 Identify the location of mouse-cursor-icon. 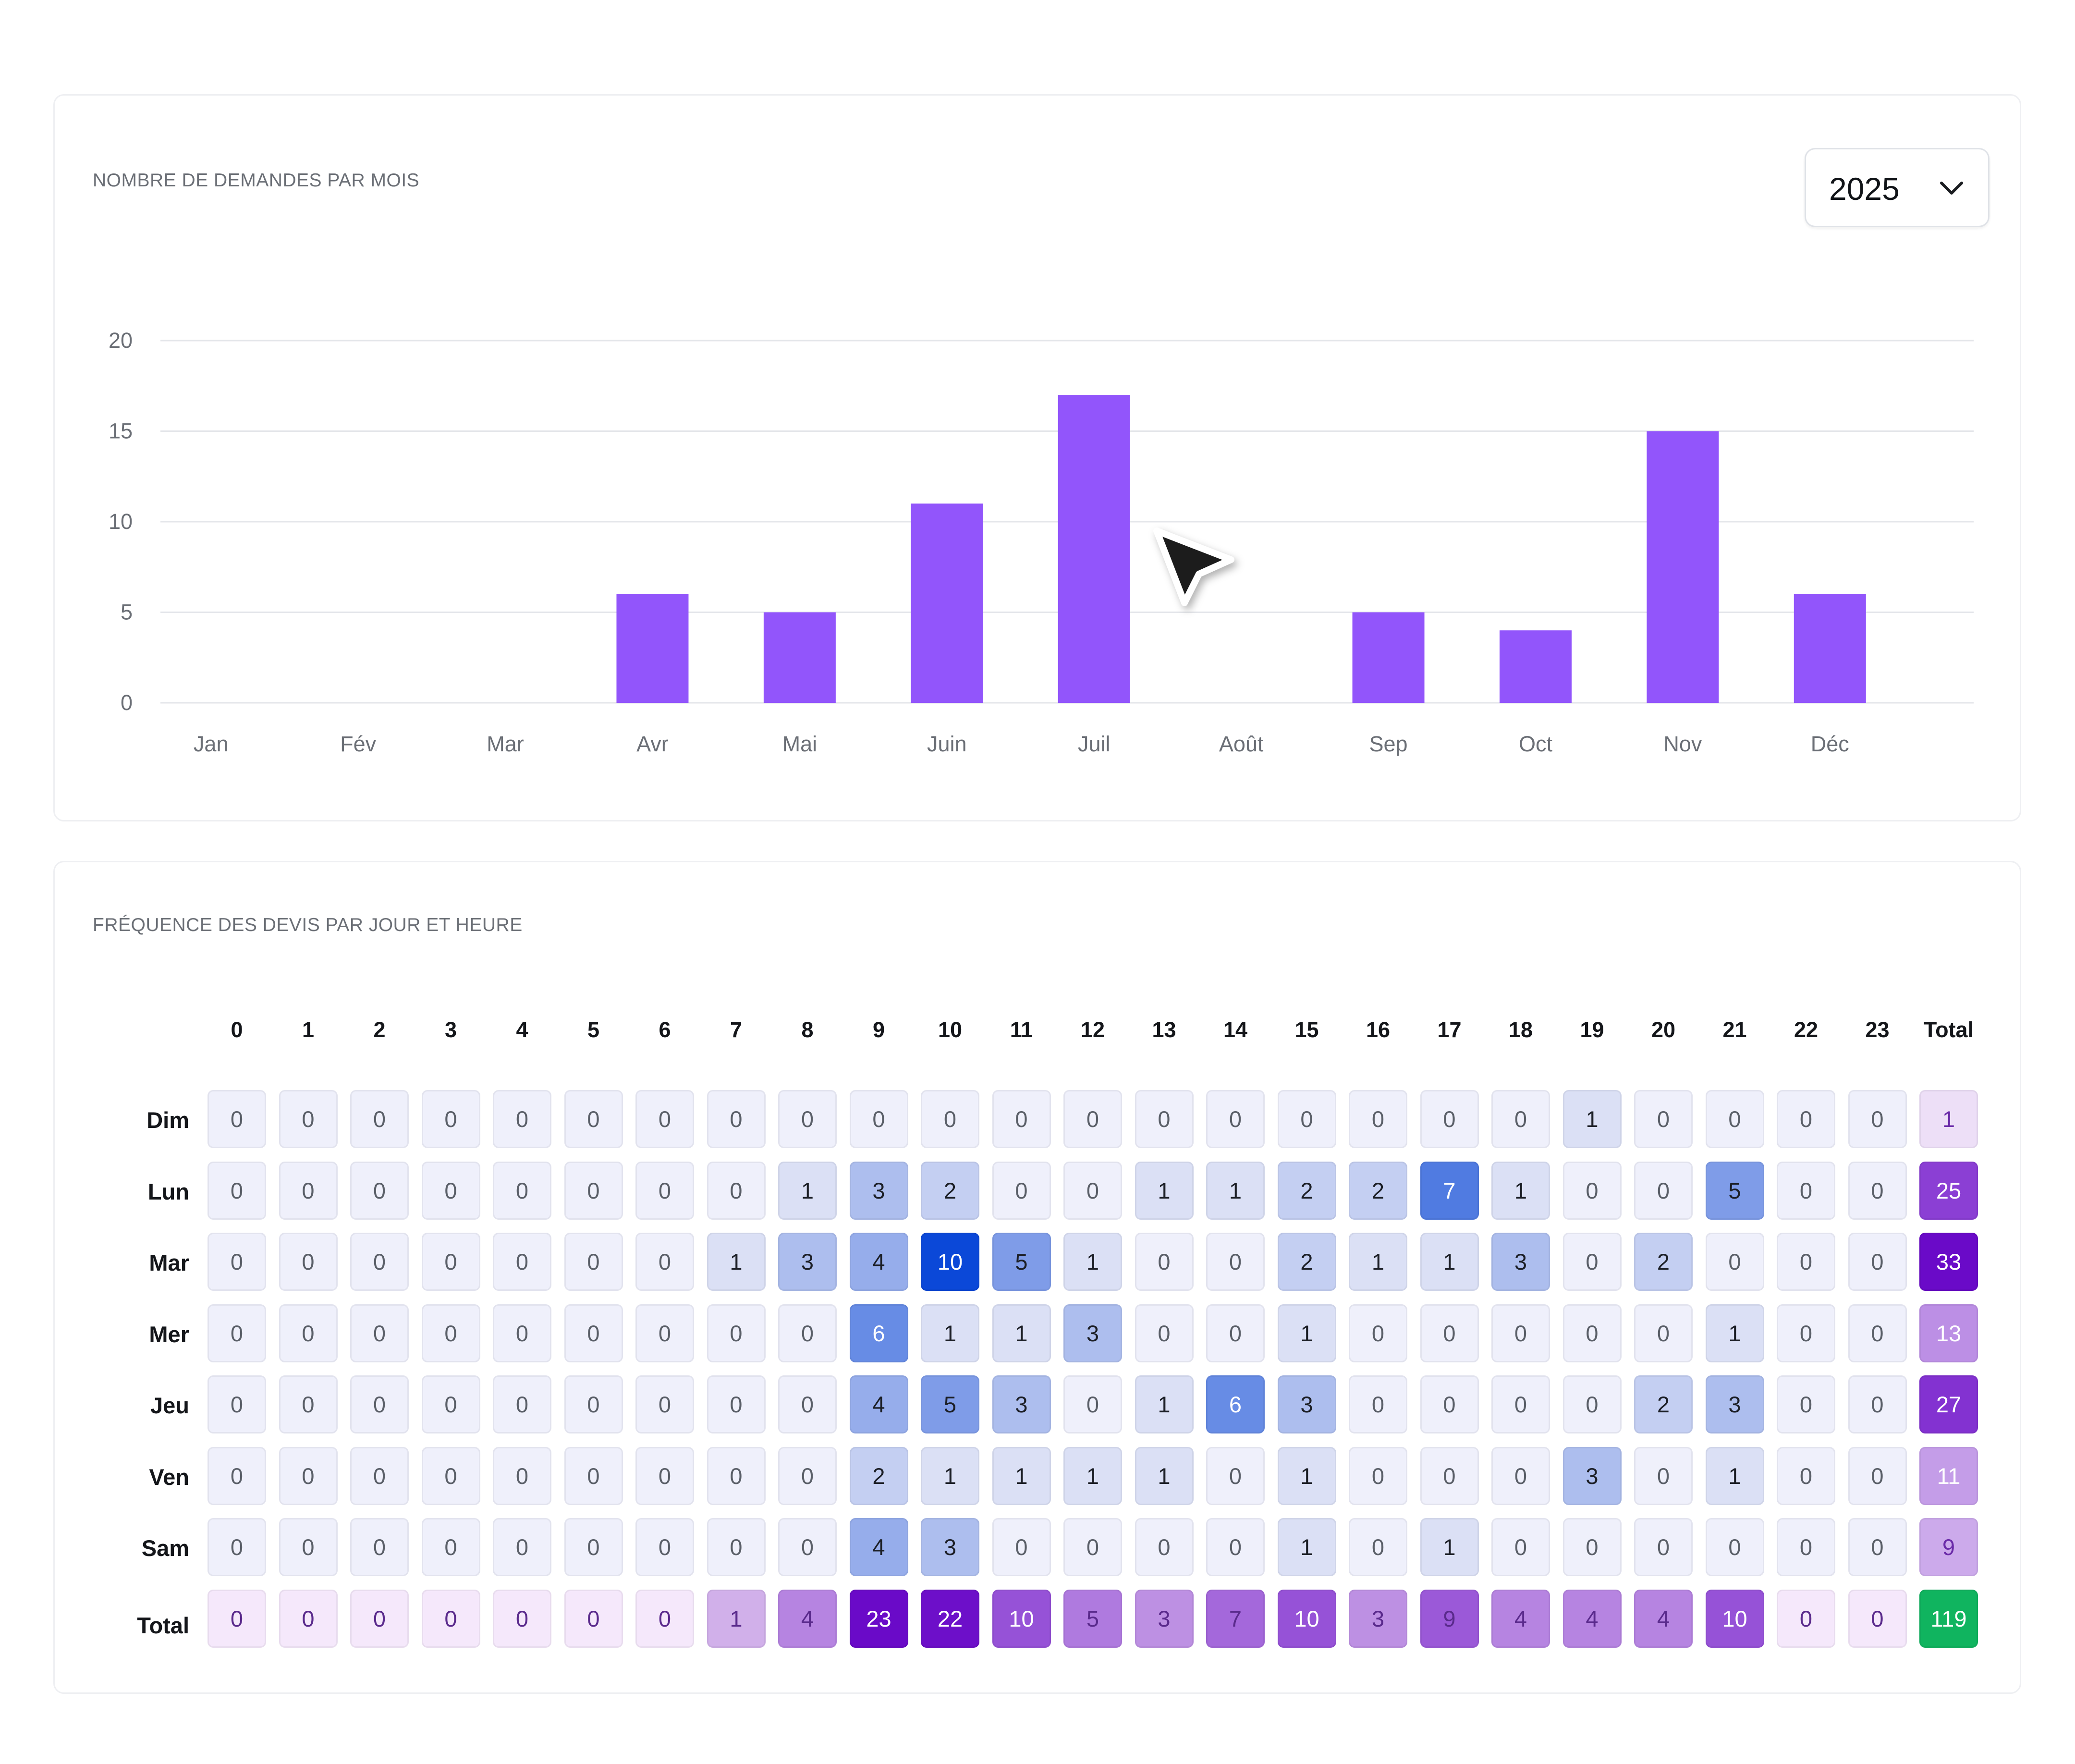
(1193, 566).